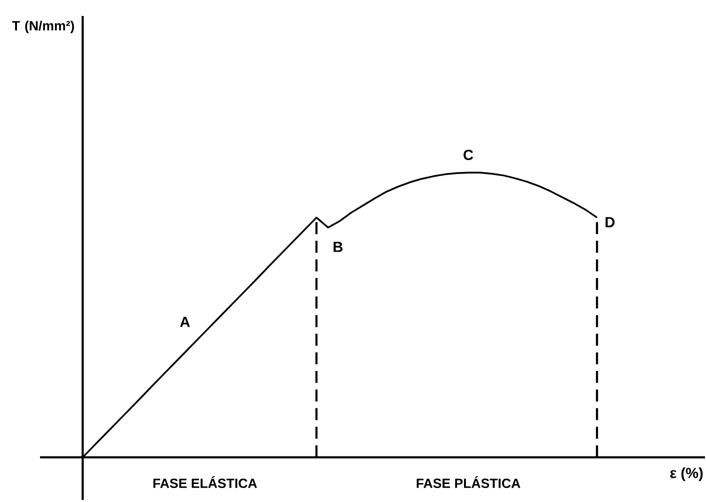 This screenshot has height=502, width=706. What do you see at coordinates (185, 321) in the screenshot?
I see `annotation: A` at bounding box center [185, 321].